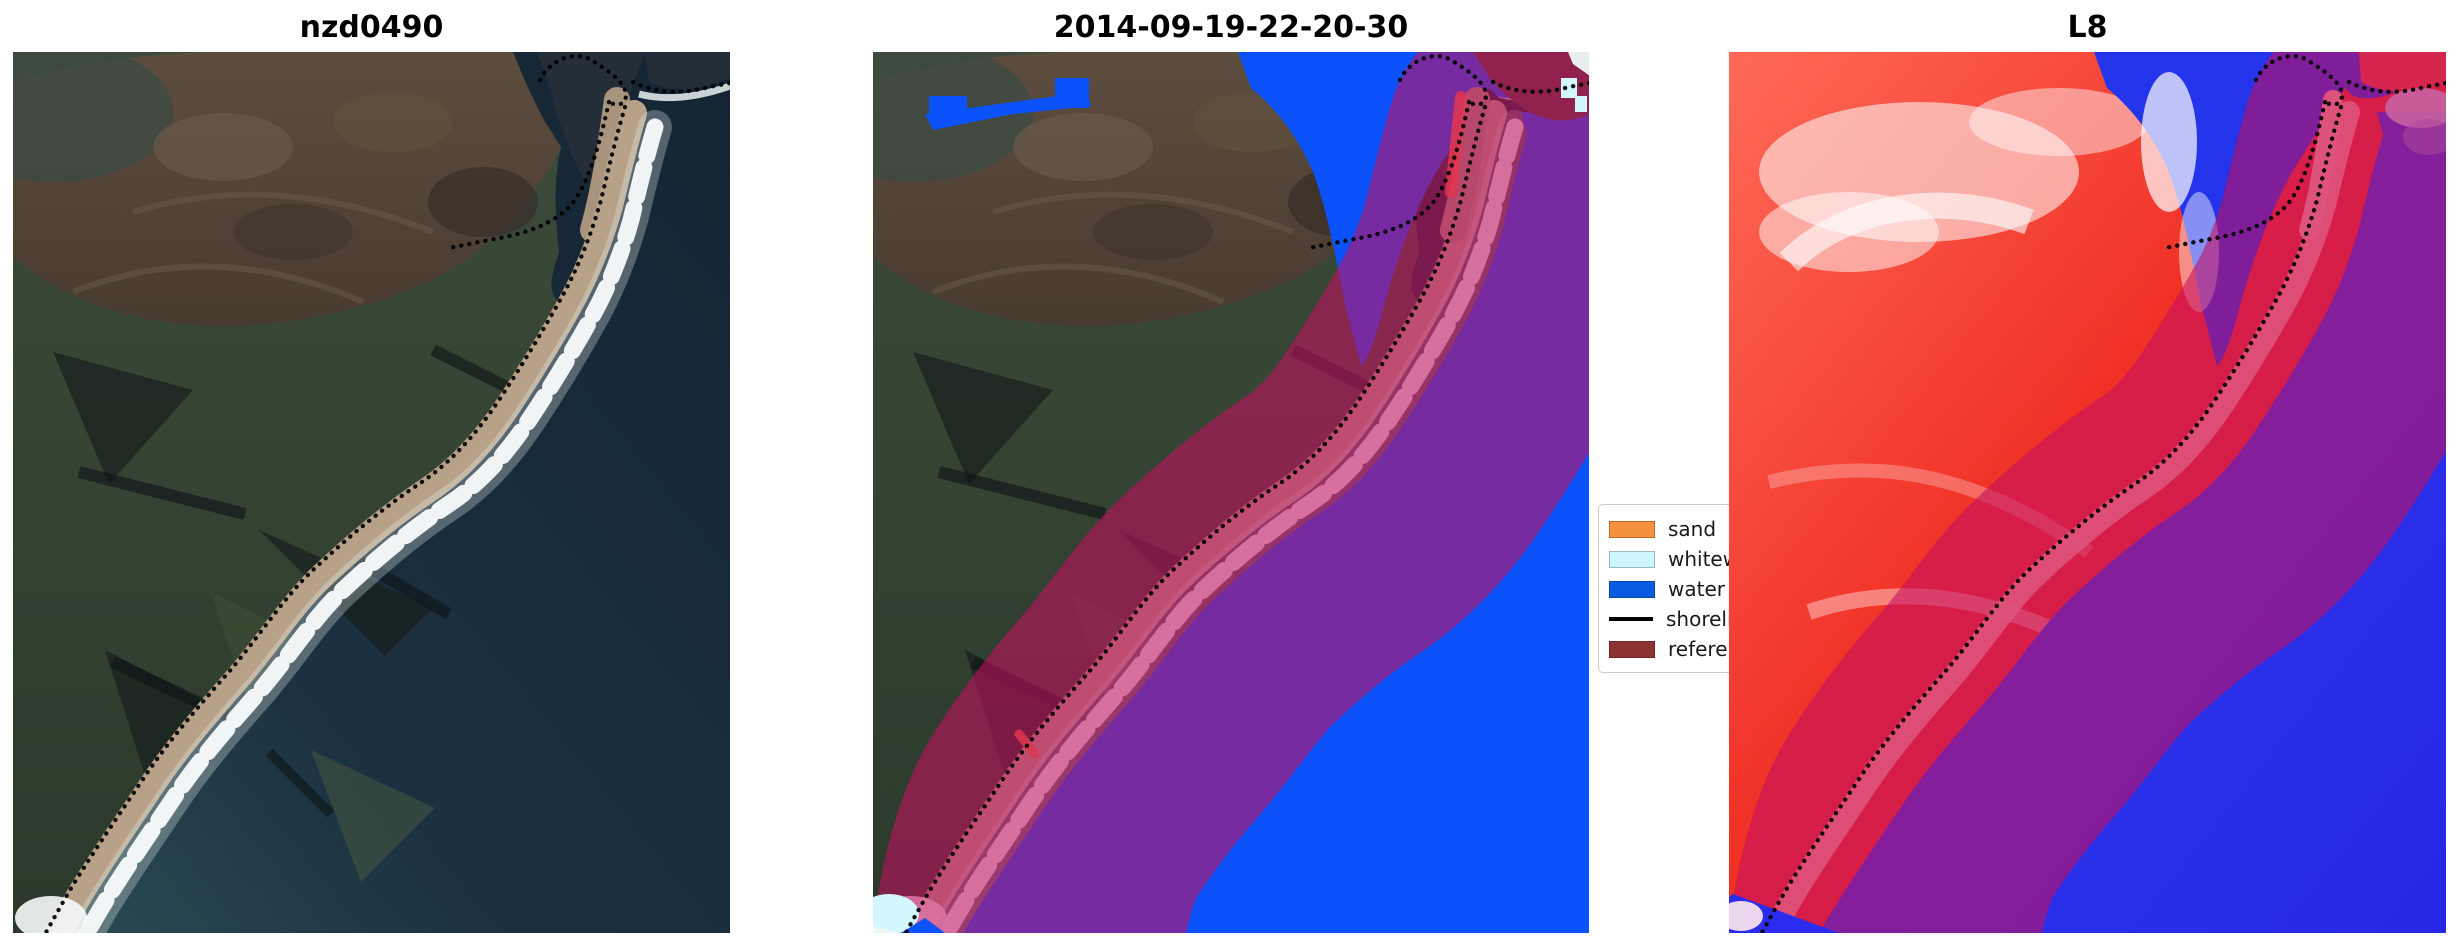 This screenshot has height=949, width=2460. Describe the element at coordinates (1231, 27) in the screenshot. I see `panel-title-date: 2014-09-19-22-20-30` at that location.